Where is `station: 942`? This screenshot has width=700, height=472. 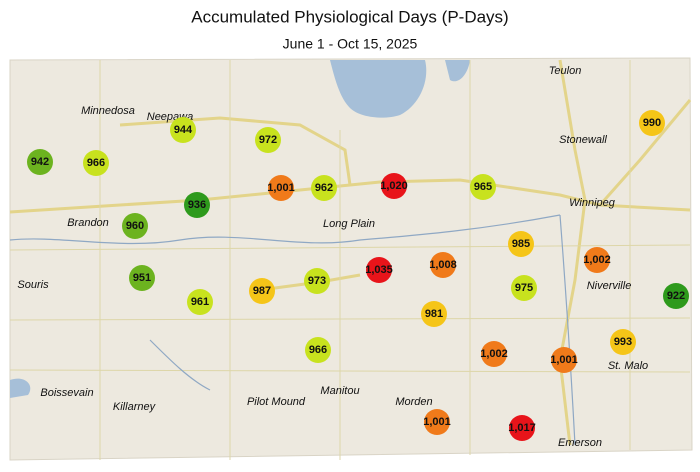 station: 942 is located at coordinates (40, 162).